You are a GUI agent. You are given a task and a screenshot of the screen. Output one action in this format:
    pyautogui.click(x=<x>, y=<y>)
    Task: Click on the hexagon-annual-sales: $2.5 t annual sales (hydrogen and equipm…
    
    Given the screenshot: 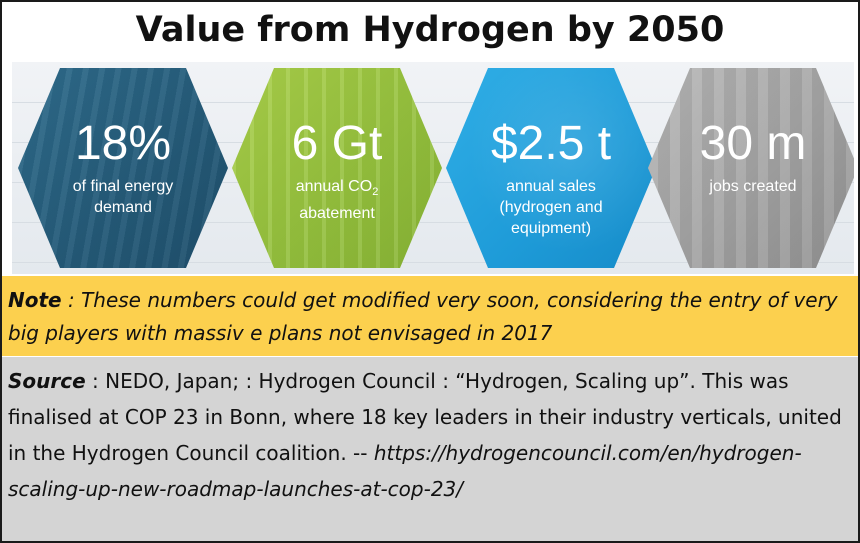 What is the action you would take?
    pyautogui.click(x=551, y=168)
    